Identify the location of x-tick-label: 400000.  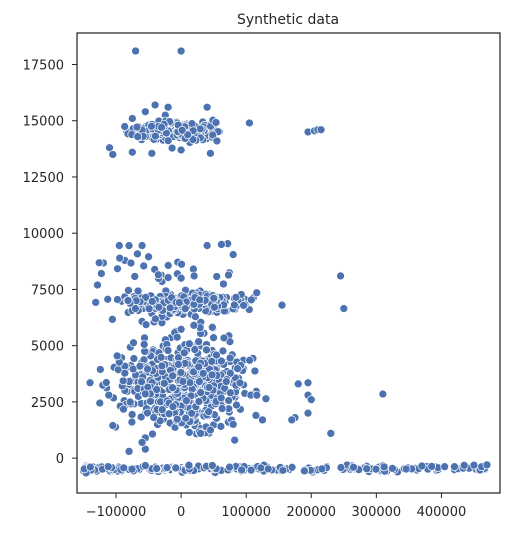
(442, 512).